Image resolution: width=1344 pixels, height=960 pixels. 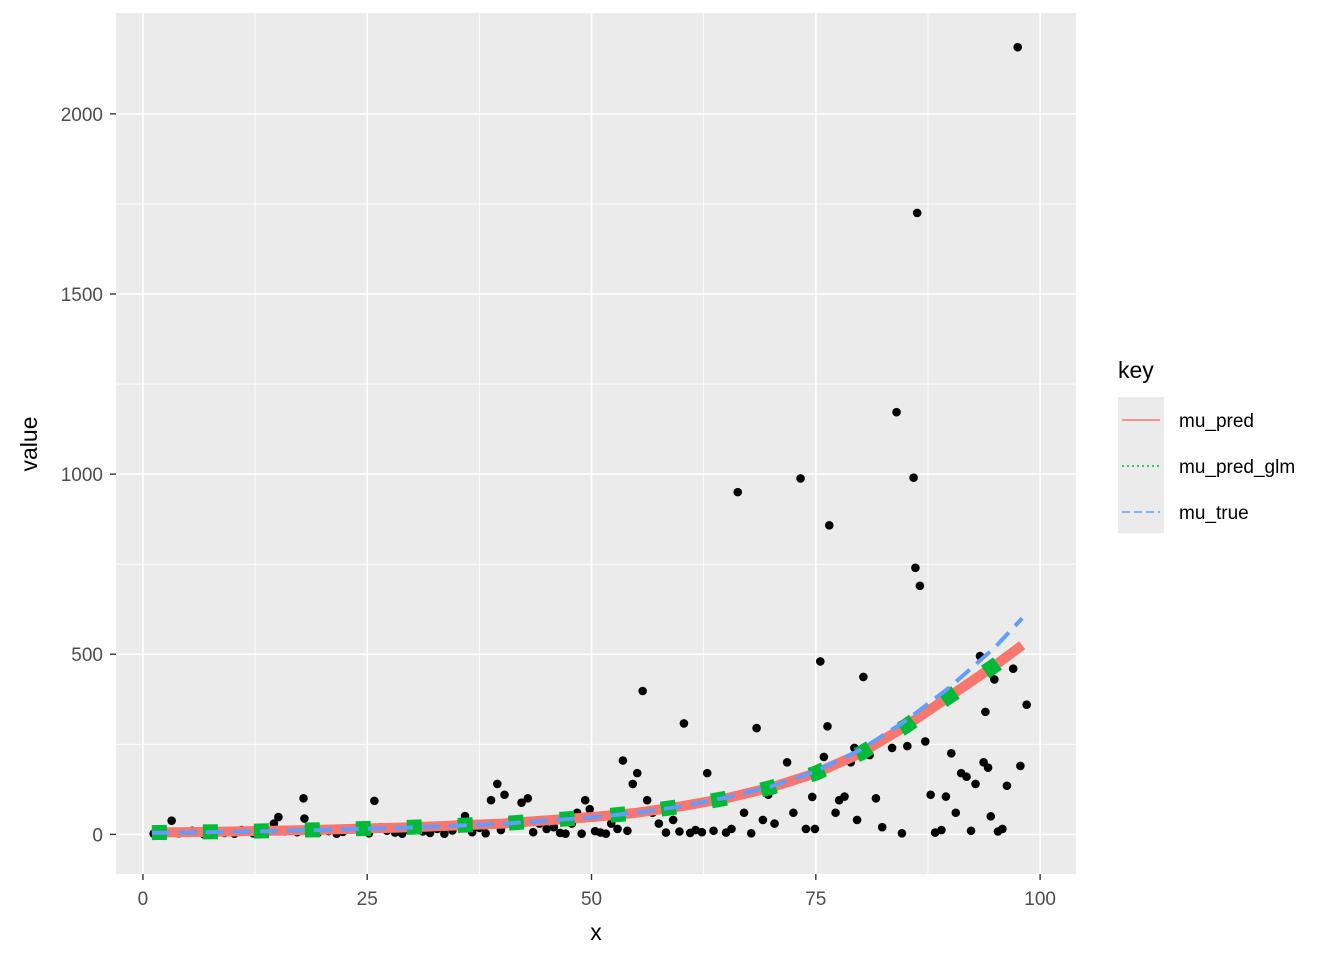 I want to click on y-tick-label: 1000, so click(x=82, y=475).